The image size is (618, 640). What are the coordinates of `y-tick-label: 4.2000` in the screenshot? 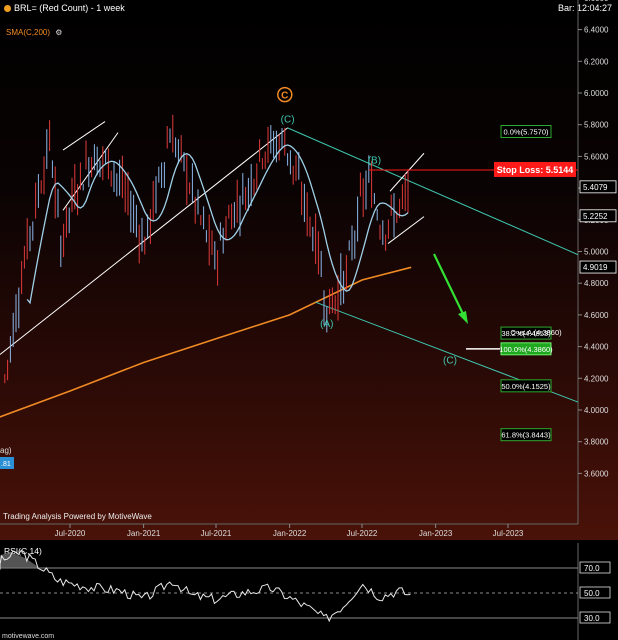 It's located at (596, 378).